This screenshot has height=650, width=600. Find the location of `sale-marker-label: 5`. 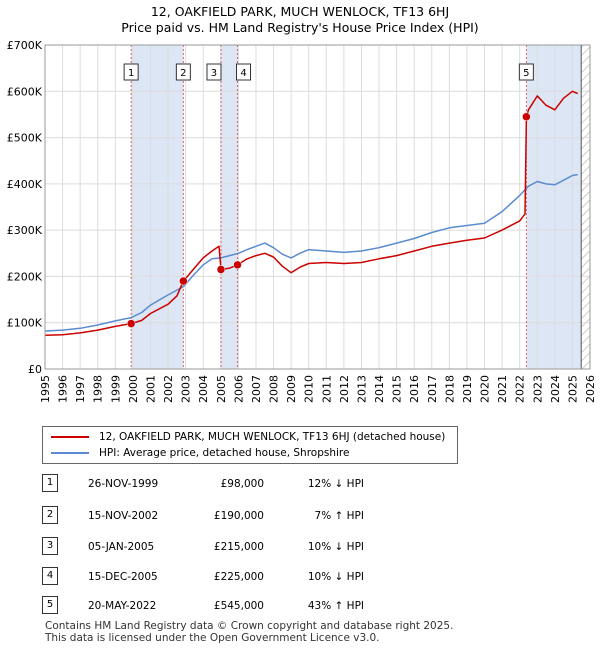

sale-marker-label: 5 is located at coordinates (526, 73).